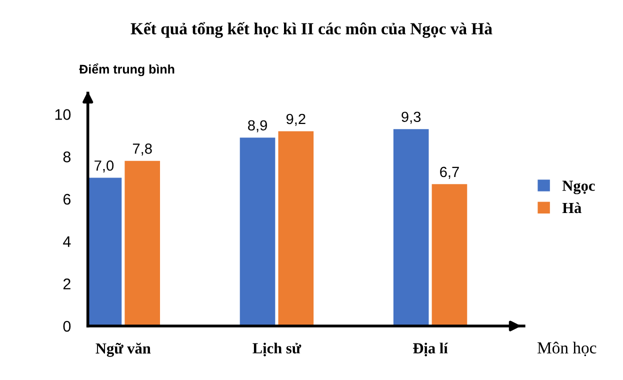 This screenshot has height=380, width=623. I want to click on y-tick-label: 8, so click(67, 156).